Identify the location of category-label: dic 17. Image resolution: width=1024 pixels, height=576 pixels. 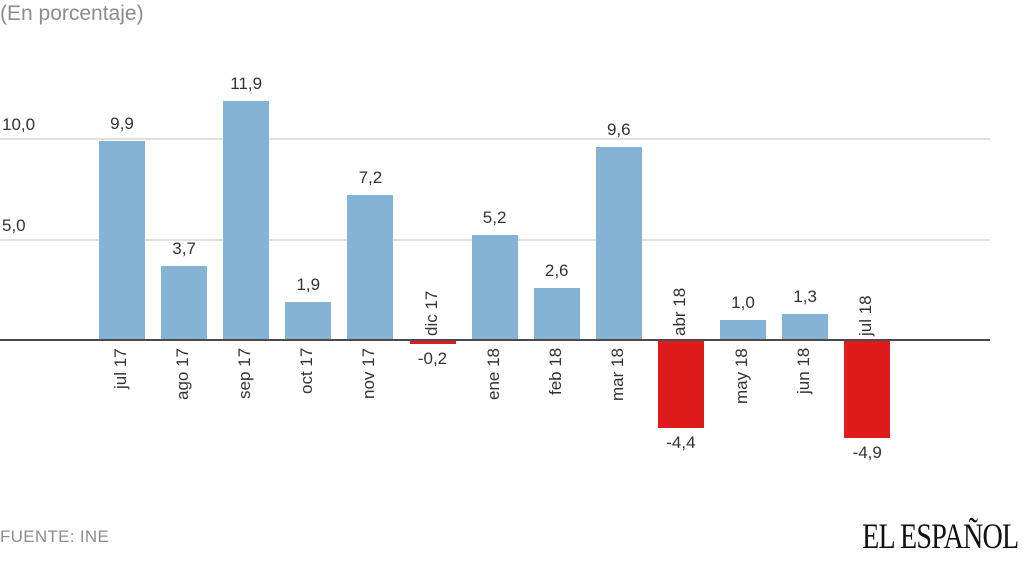
(431, 313).